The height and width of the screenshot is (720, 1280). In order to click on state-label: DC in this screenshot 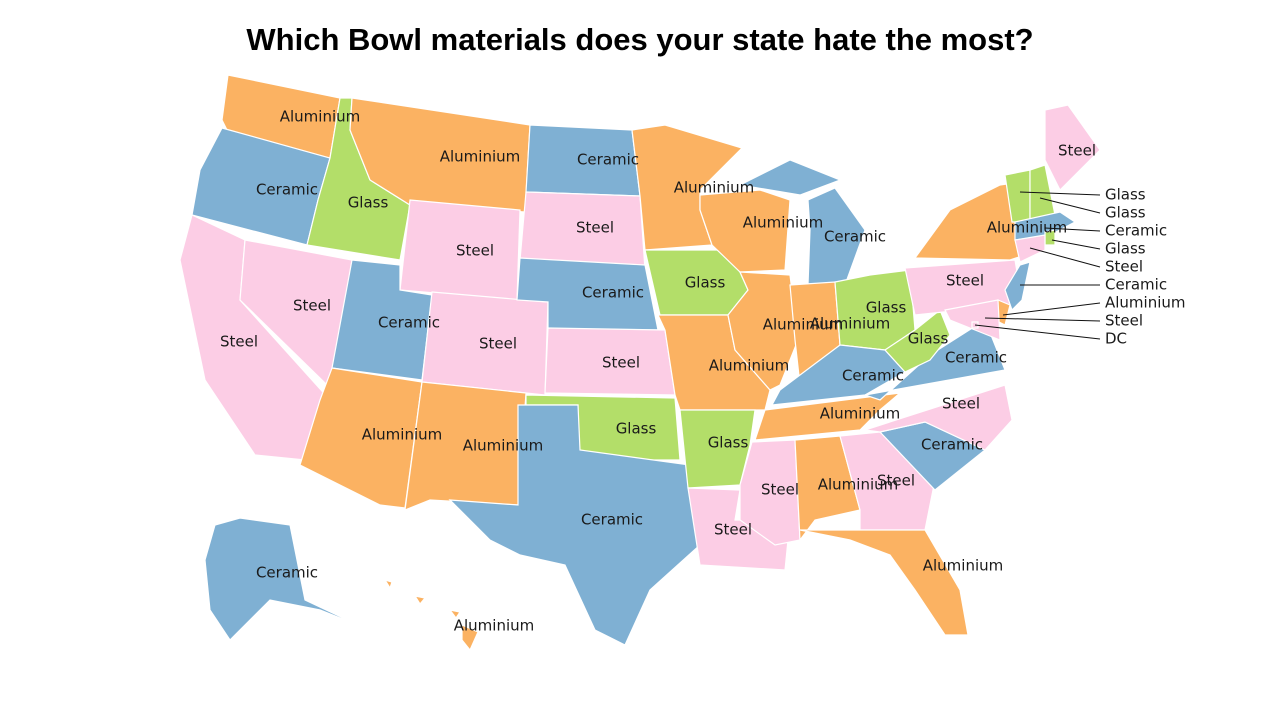, I will do `click(1116, 339)`.